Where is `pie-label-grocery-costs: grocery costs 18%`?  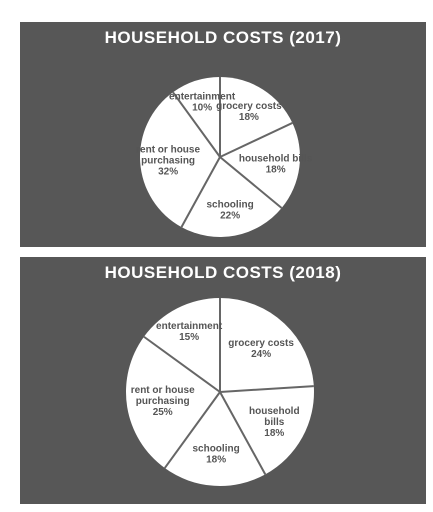
pie-label-grocery-costs: grocery costs 18% is located at coordinates (249, 112).